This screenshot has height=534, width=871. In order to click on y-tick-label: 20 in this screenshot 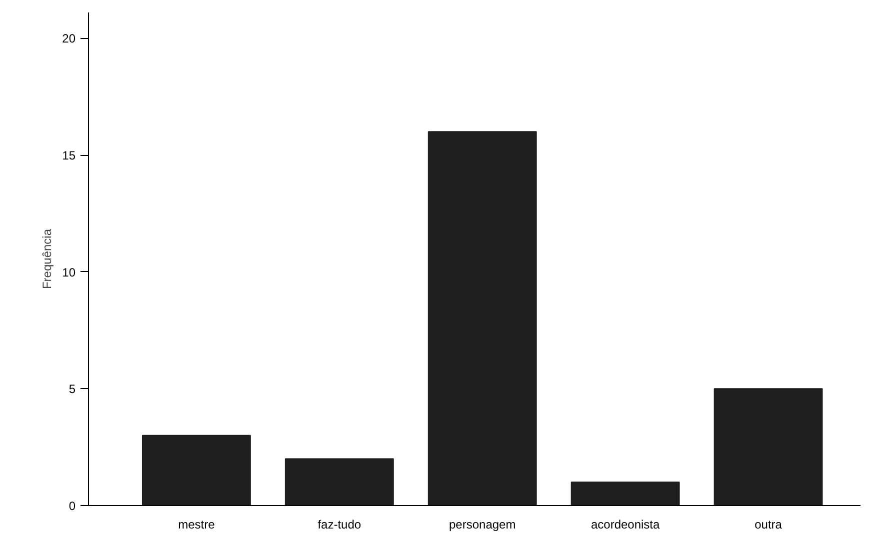, I will do `click(69, 39)`.